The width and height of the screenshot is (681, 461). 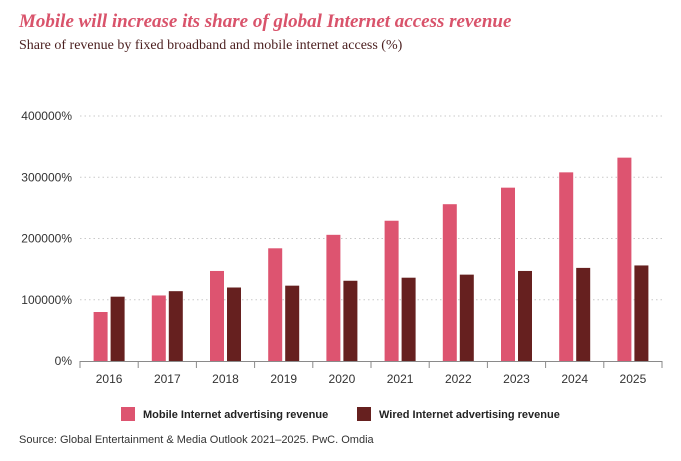 I want to click on legend-label-mobile: Mobile Internet advertising revenue, so click(x=235, y=415).